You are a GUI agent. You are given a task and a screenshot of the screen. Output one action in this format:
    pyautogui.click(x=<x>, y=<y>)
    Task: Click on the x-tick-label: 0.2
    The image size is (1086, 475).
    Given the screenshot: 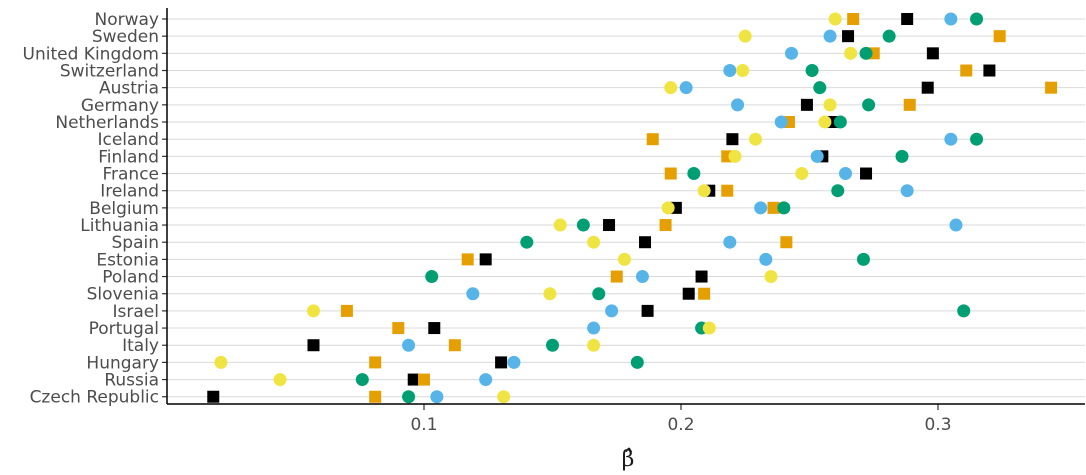 What is the action you would take?
    pyautogui.click(x=680, y=425)
    